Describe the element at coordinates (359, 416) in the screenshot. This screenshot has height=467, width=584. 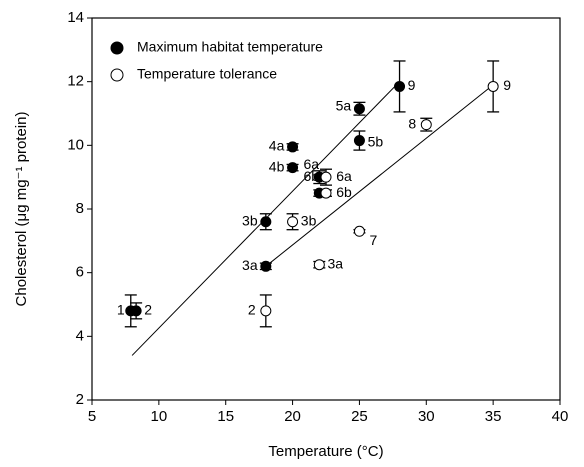
I see `x-tick-label: 25` at that location.